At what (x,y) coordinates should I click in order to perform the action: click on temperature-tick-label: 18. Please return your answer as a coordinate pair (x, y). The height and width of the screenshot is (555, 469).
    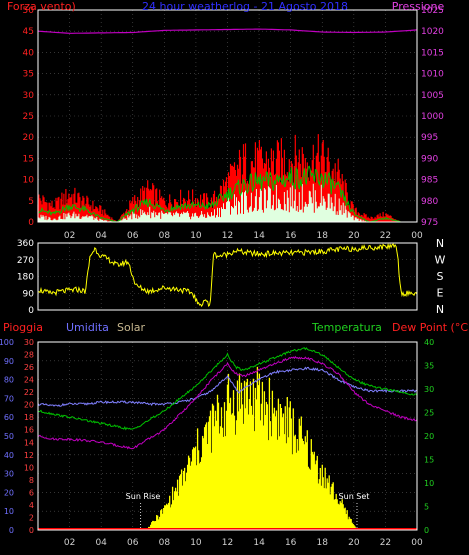
    Looking at the image, I should click on (29, 417).